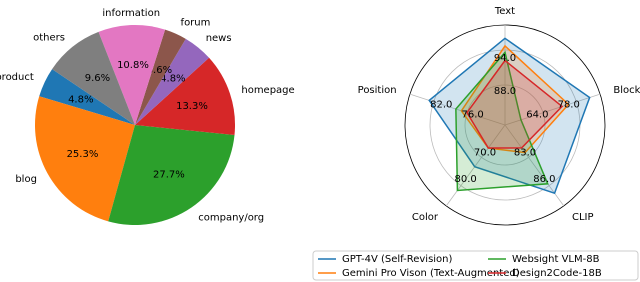 Image resolution: width=640 pixels, height=282 pixels. I want to click on legend-label: Design2Code-18B, so click(557, 273).